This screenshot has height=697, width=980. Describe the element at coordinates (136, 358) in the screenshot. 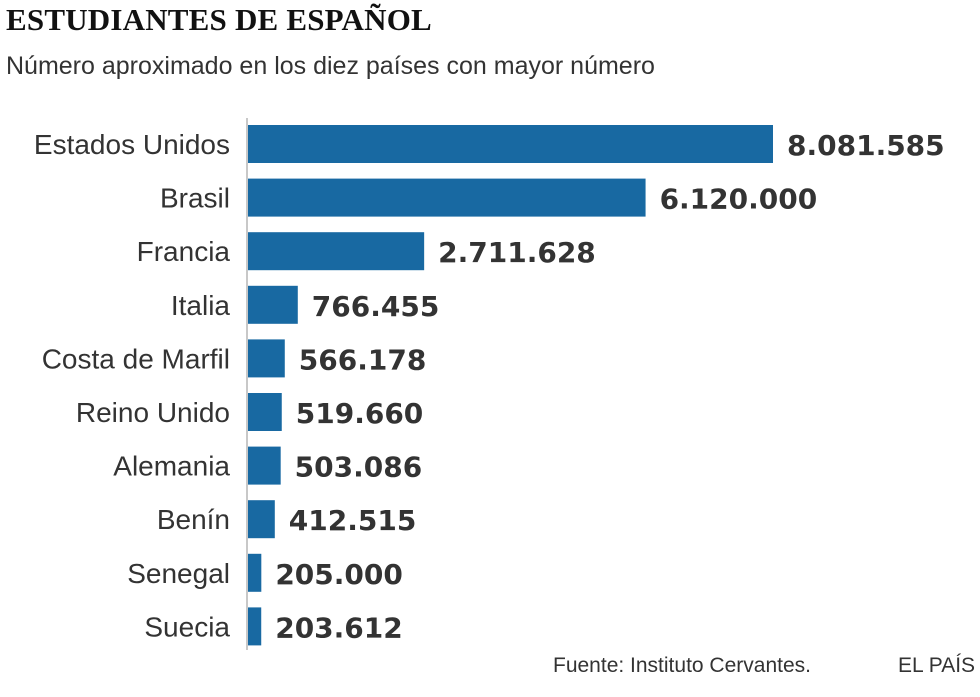

I see `category-label: Costa de Marfil` at that location.